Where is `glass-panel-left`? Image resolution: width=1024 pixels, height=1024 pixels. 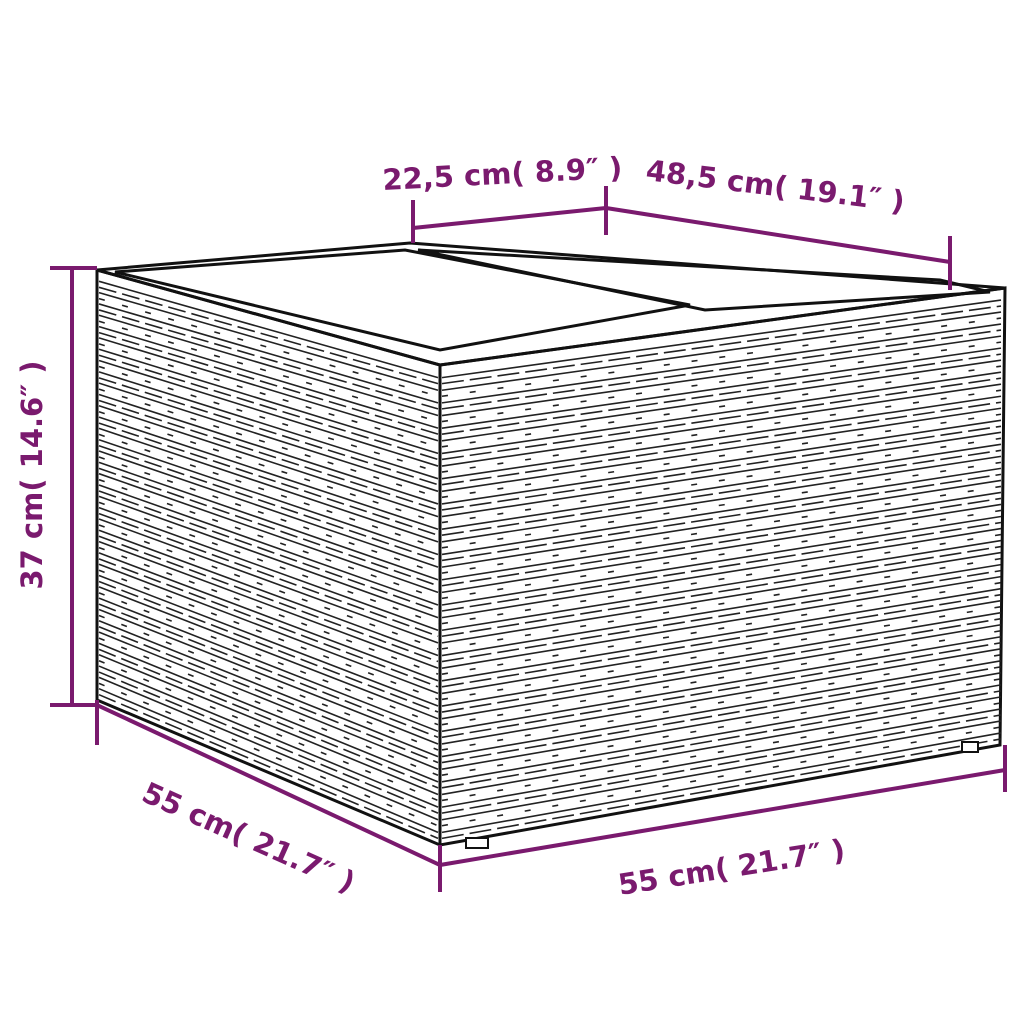 glass-panel-left is located at coordinates (402, 300).